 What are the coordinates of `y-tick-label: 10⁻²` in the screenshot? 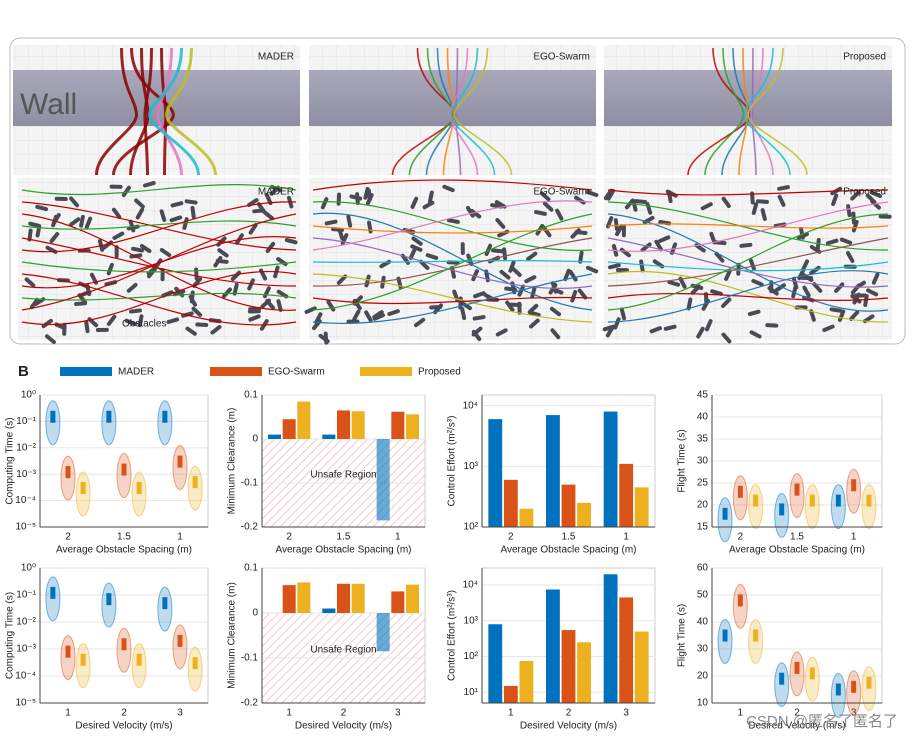 It's located at (26, 447).